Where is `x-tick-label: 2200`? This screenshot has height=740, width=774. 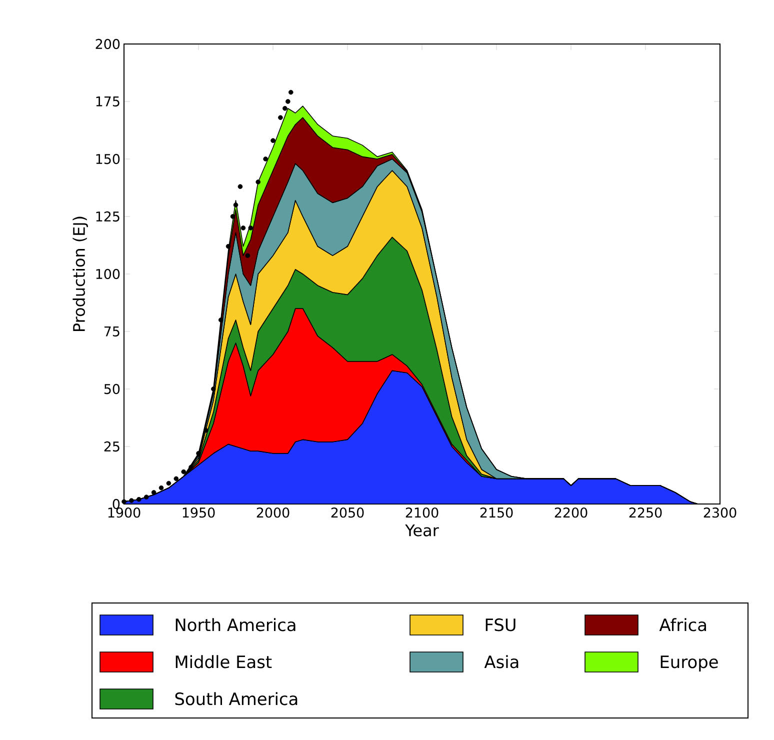 x-tick-label: 2200 is located at coordinates (571, 513).